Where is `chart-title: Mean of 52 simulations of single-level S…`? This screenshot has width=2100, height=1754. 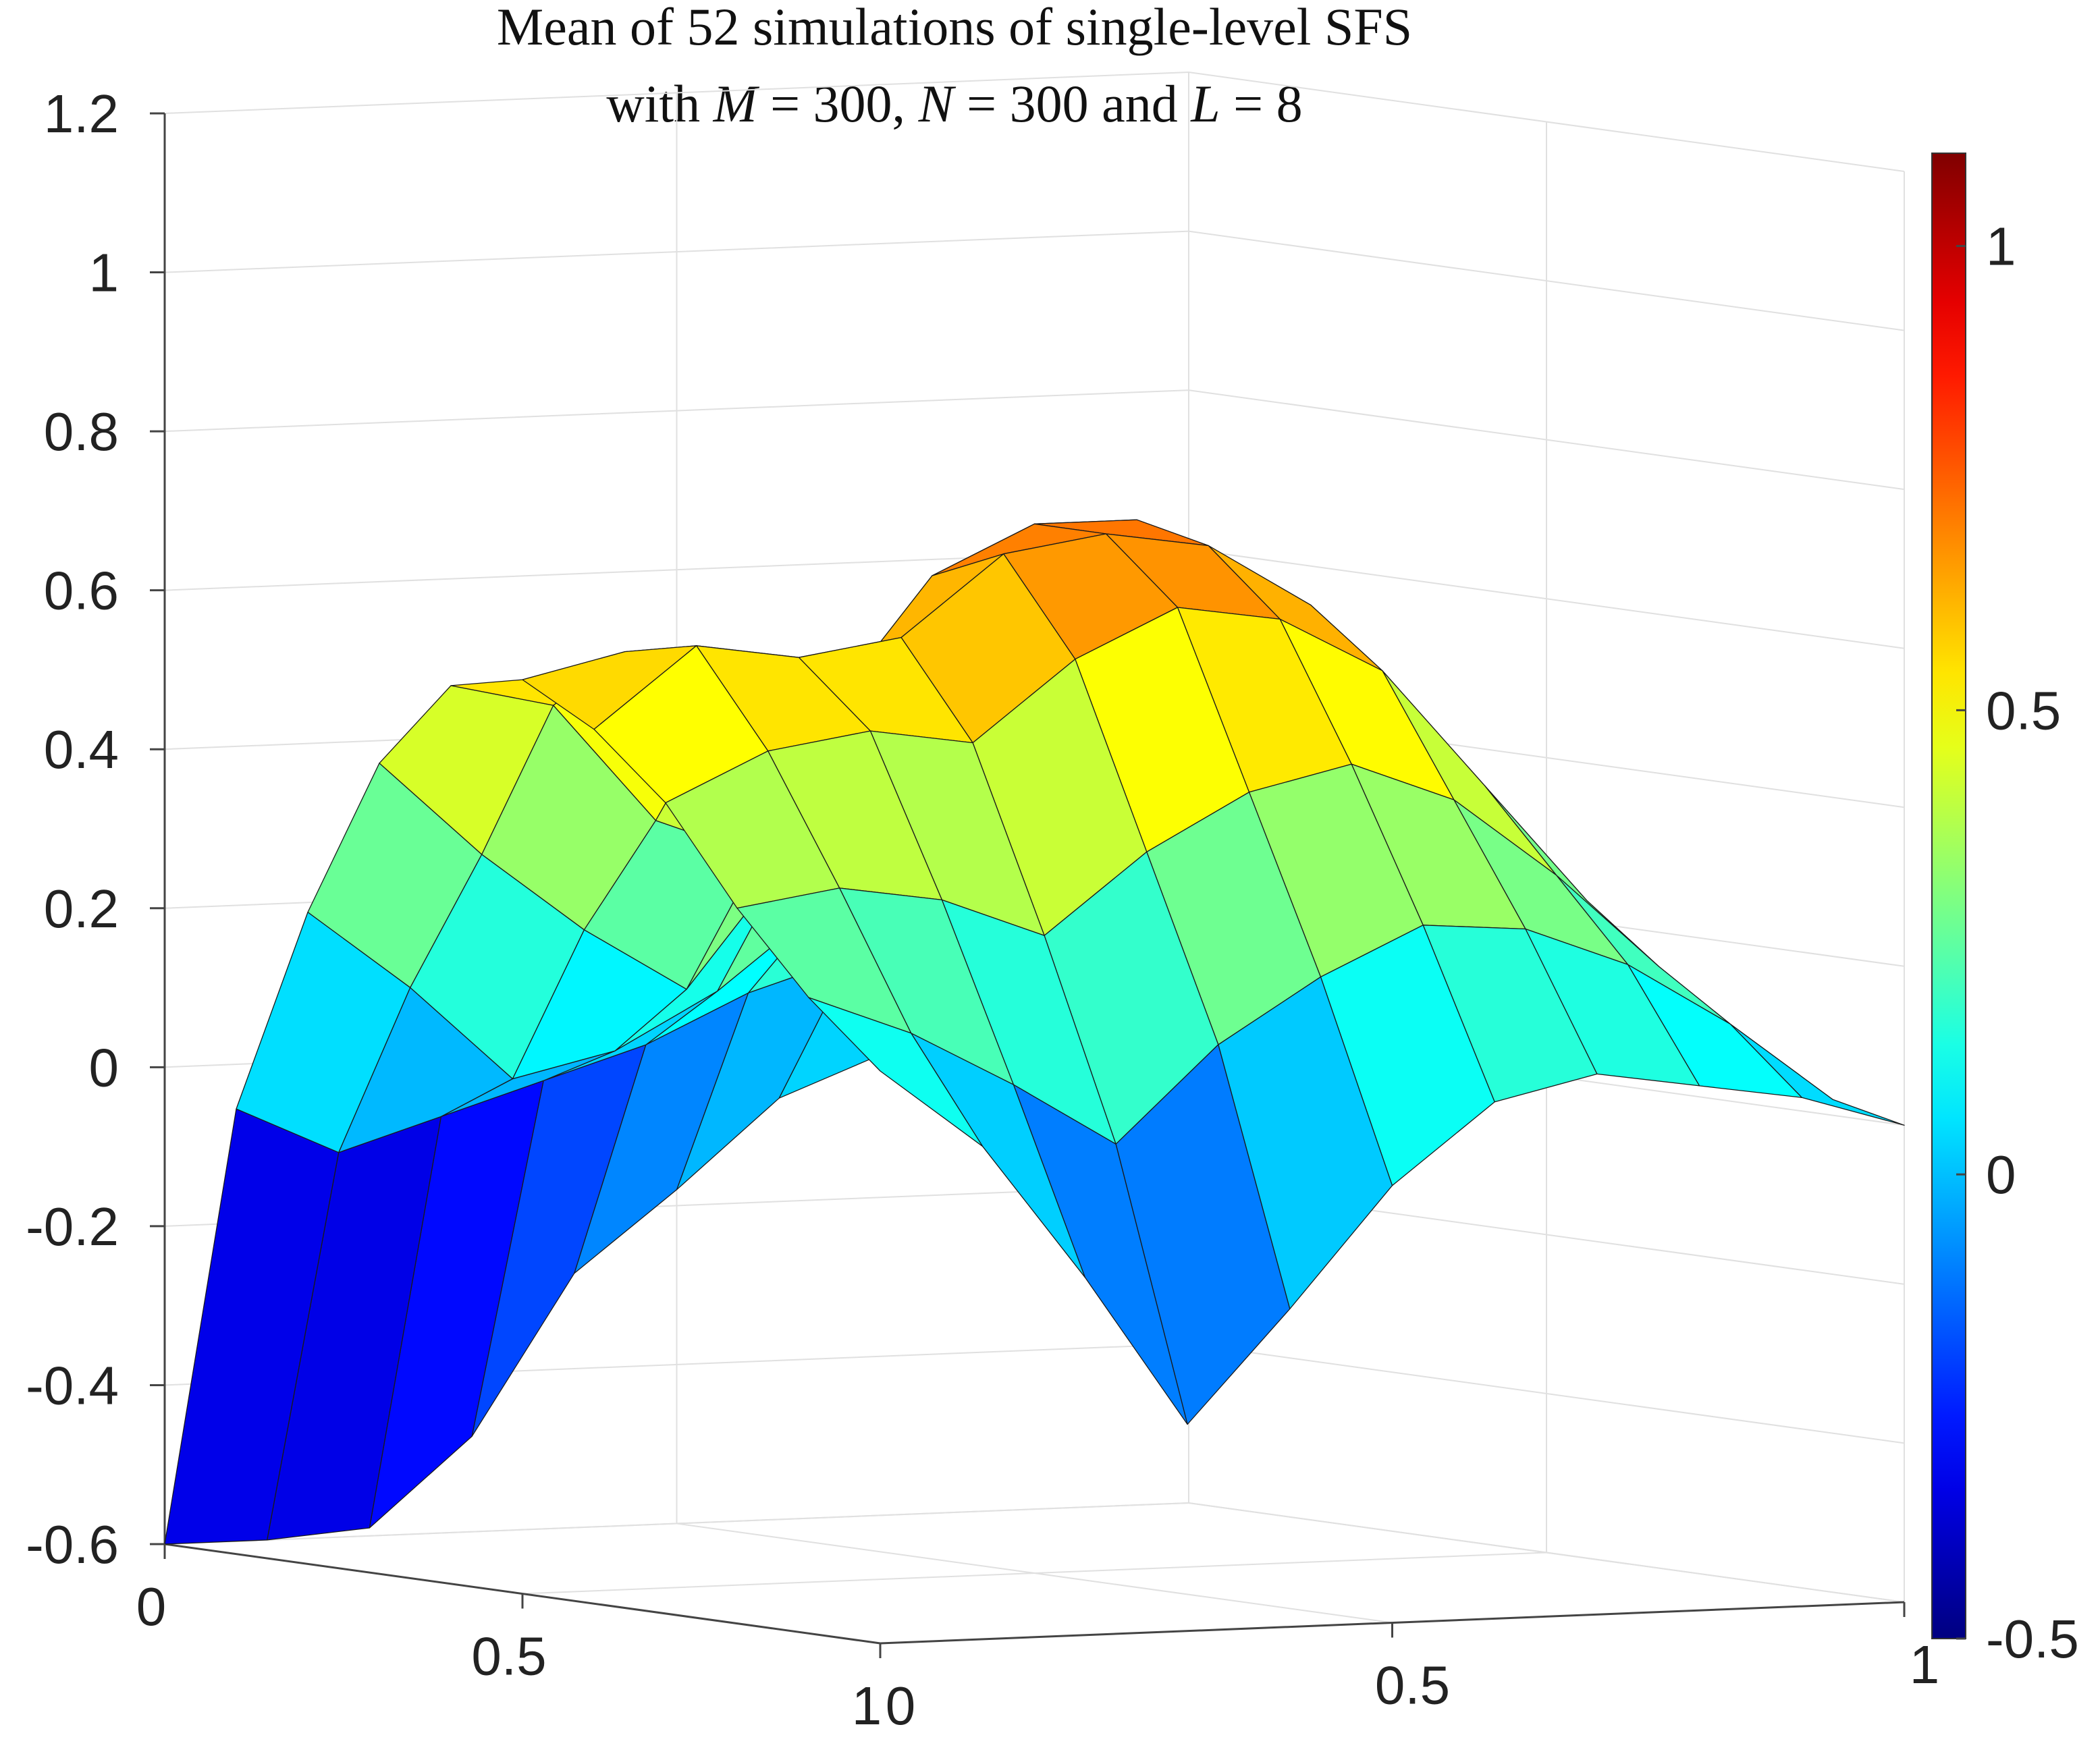
chart-title: Mean of 52 simulations of single-level S… is located at coordinates (955, 66).